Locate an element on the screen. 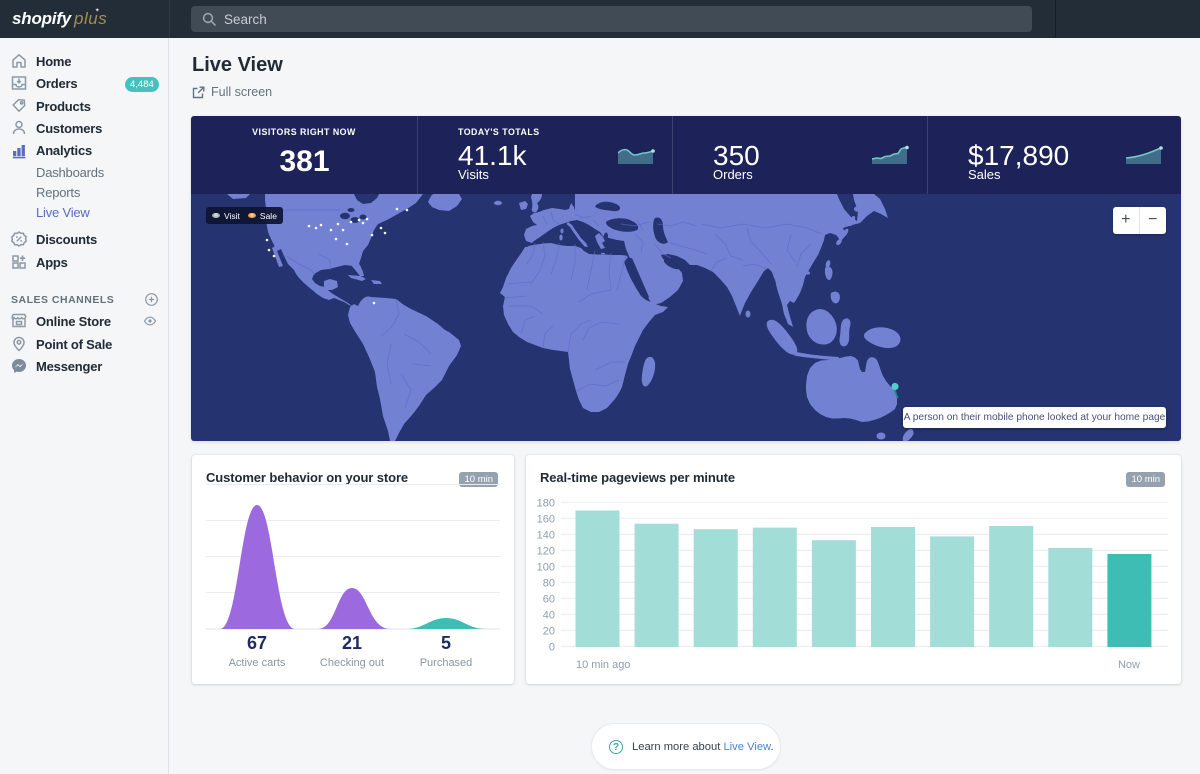  svg-text: 60 is located at coordinates (549, 599).